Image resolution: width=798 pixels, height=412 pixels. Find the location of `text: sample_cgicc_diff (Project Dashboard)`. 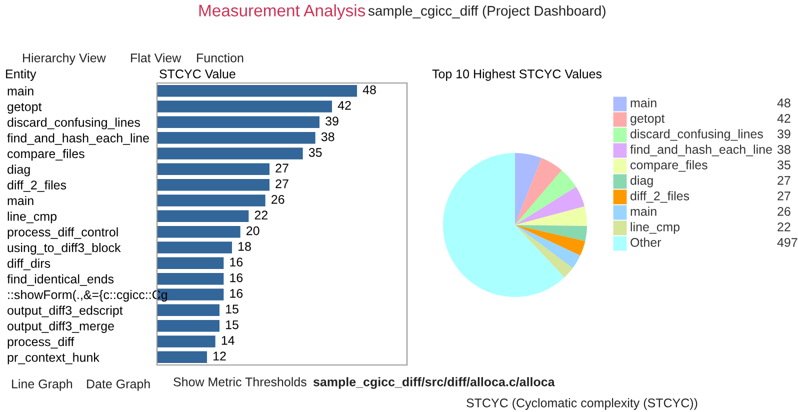

text: sample_cgicc_diff (Project Dashboard) is located at coordinates (487, 12).